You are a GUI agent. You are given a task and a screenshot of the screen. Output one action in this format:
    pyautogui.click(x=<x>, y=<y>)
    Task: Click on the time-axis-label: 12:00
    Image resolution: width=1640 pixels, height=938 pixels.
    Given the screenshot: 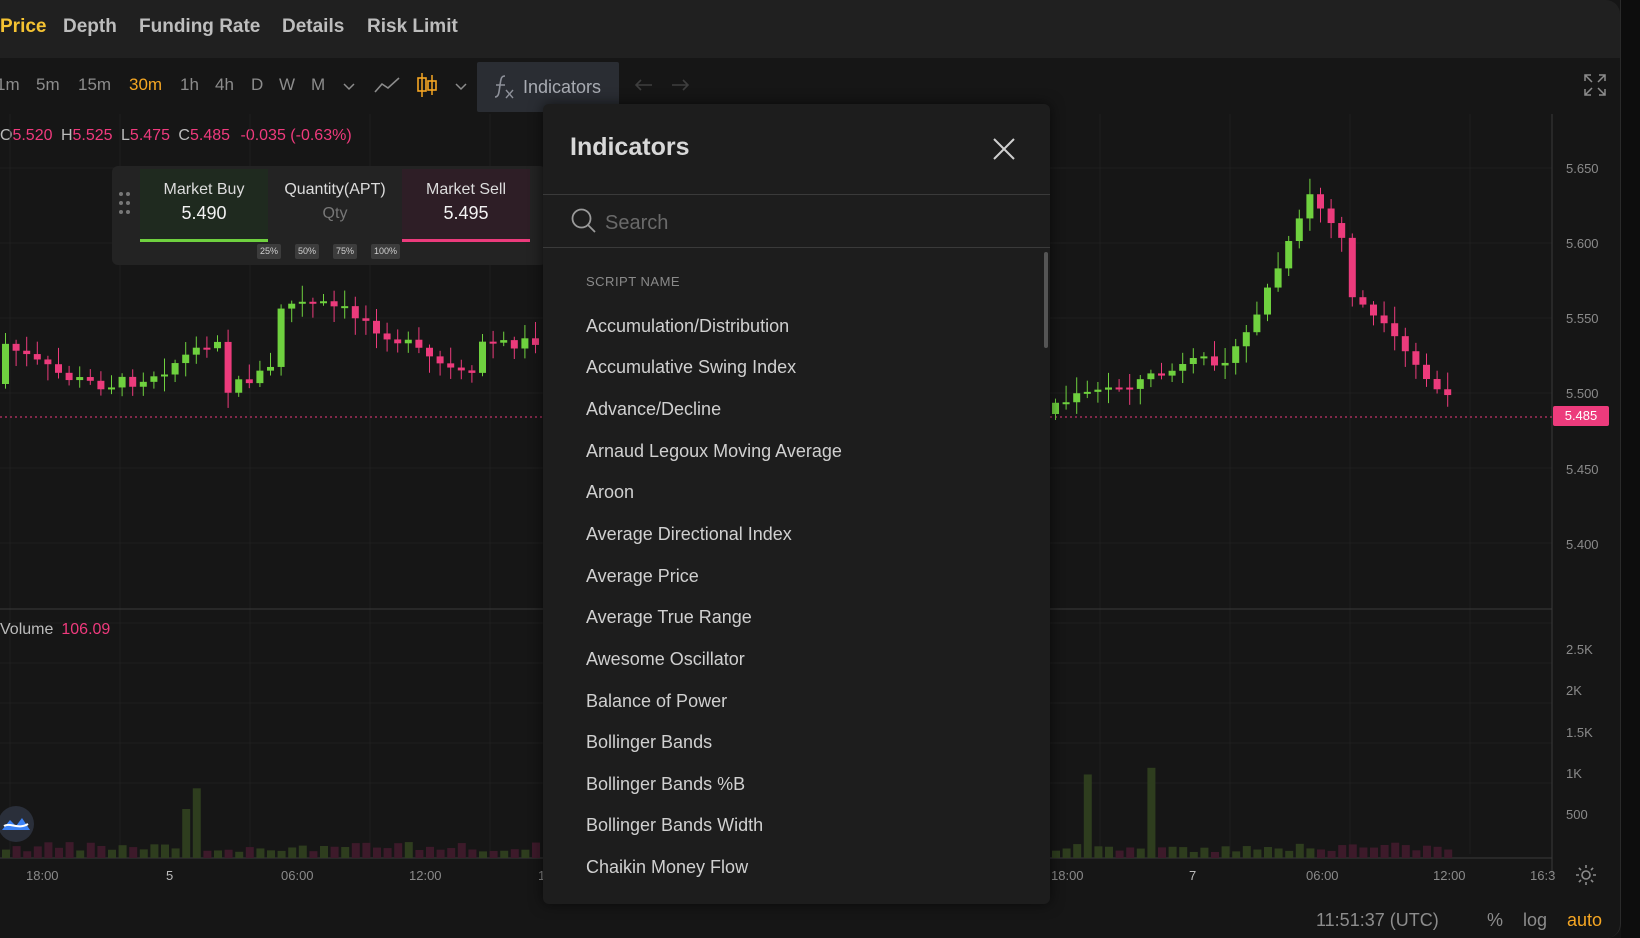 What is the action you would take?
    pyautogui.click(x=1449, y=875)
    